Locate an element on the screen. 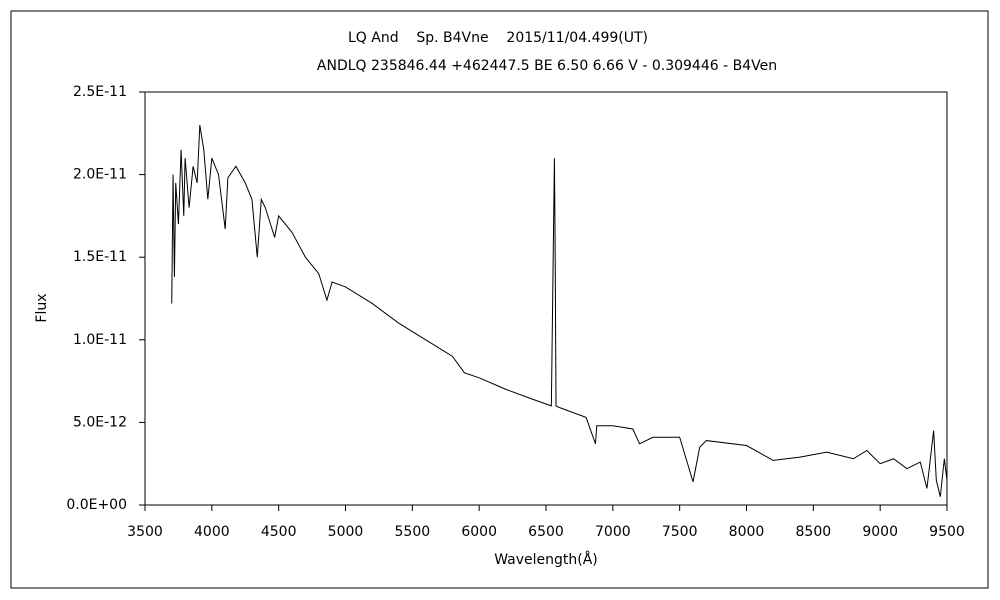 The image size is (1000, 600). y-tick-label: 2.0E-11 is located at coordinates (100, 175).